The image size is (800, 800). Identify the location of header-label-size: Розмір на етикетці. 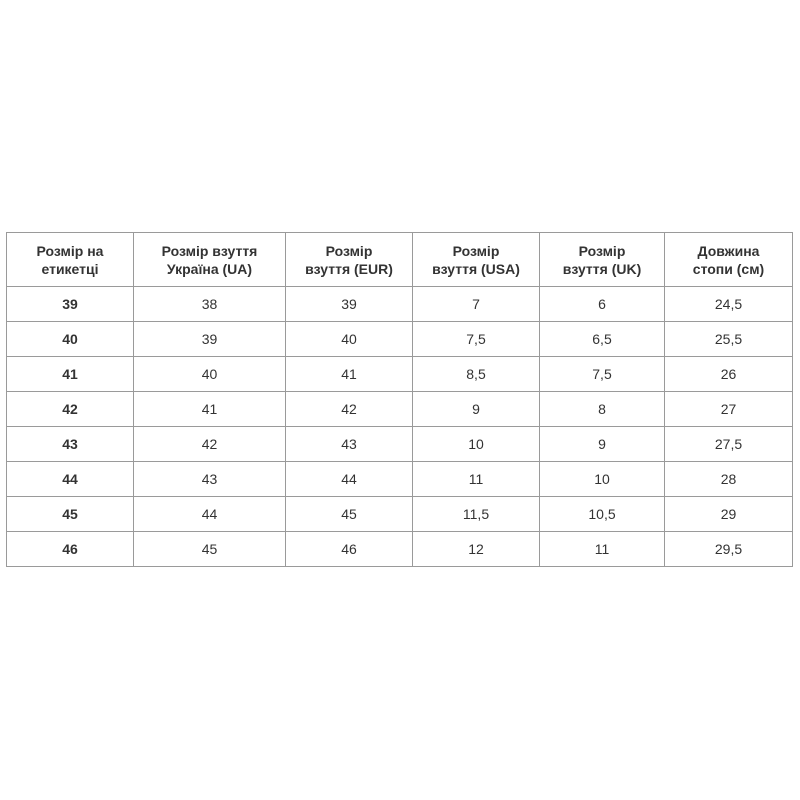
(70, 259).